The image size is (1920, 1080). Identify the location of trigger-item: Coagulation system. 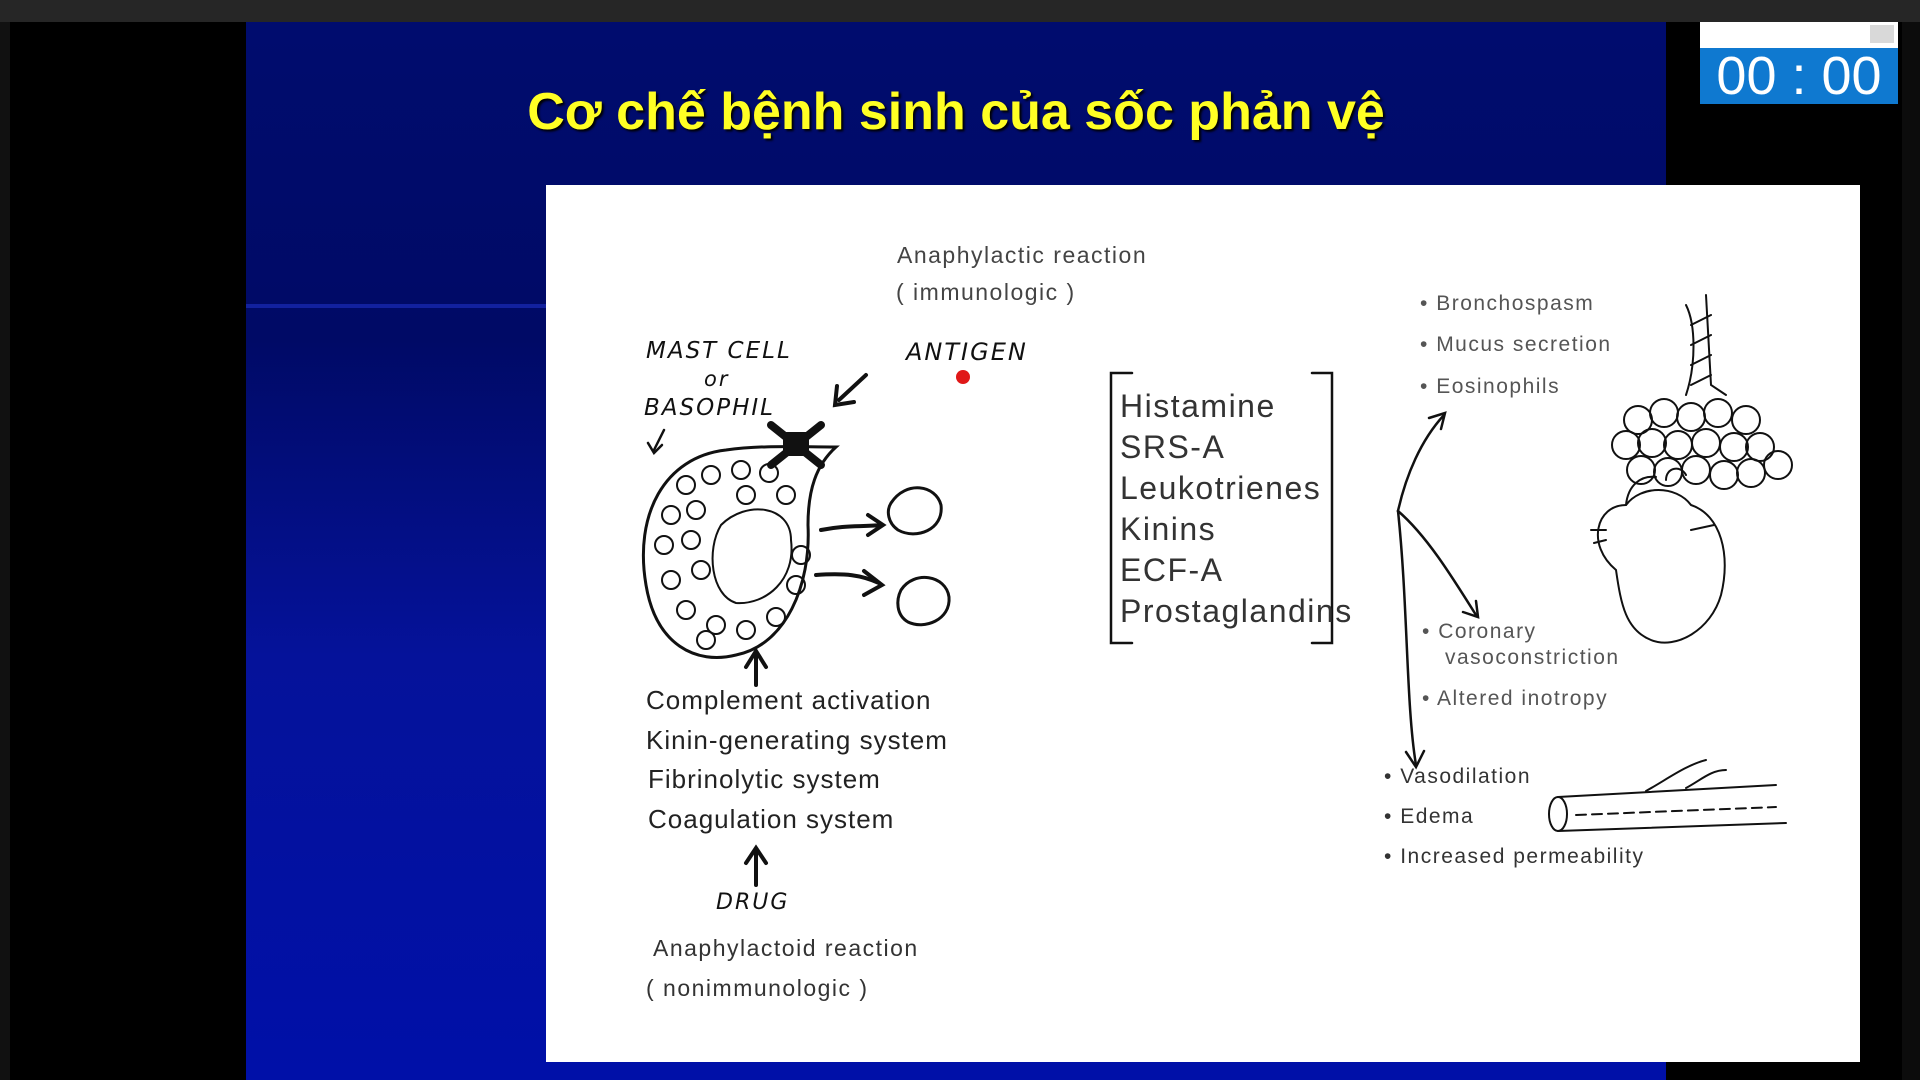
(771, 819).